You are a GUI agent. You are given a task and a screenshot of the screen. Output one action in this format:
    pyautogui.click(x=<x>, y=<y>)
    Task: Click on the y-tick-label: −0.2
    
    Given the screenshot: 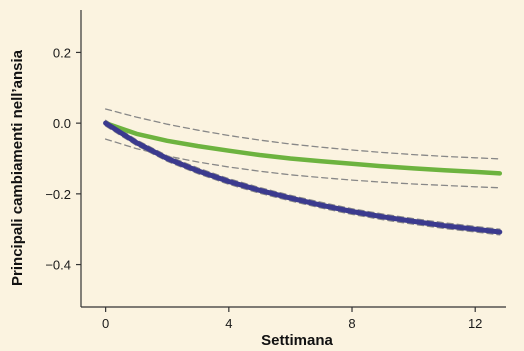 What is the action you would take?
    pyautogui.click(x=58, y=194)
    